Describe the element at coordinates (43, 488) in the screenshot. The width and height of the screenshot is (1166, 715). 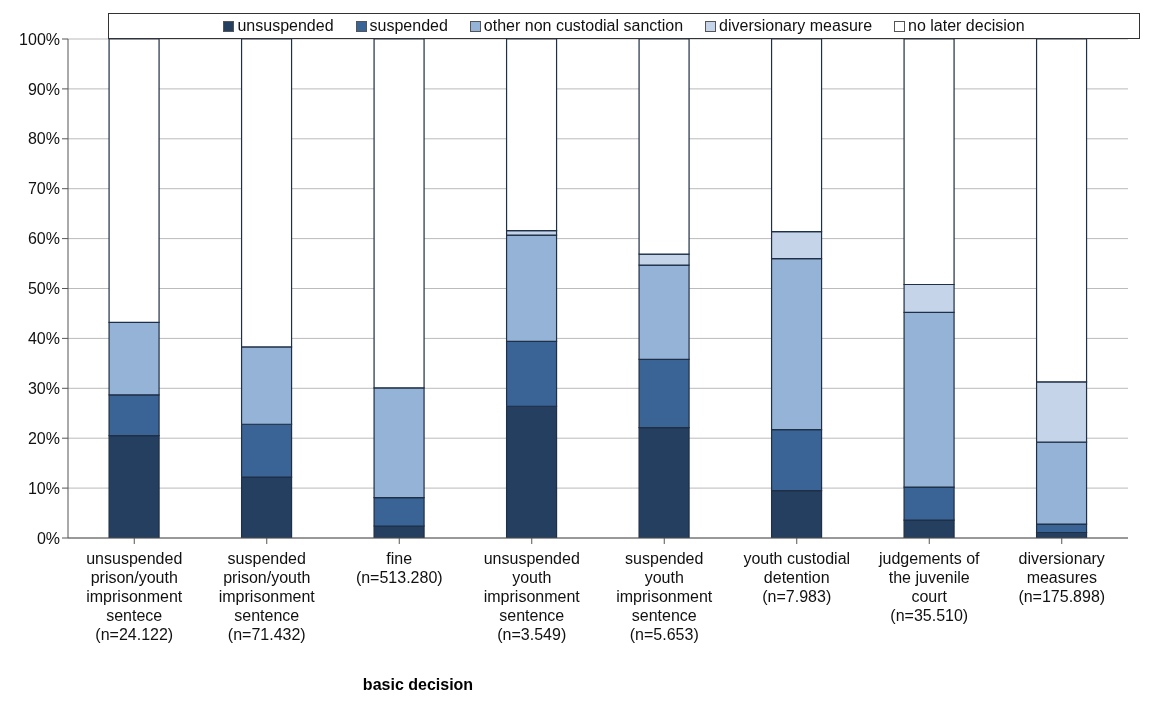
I see `y-tick-label: 10%` at that location.